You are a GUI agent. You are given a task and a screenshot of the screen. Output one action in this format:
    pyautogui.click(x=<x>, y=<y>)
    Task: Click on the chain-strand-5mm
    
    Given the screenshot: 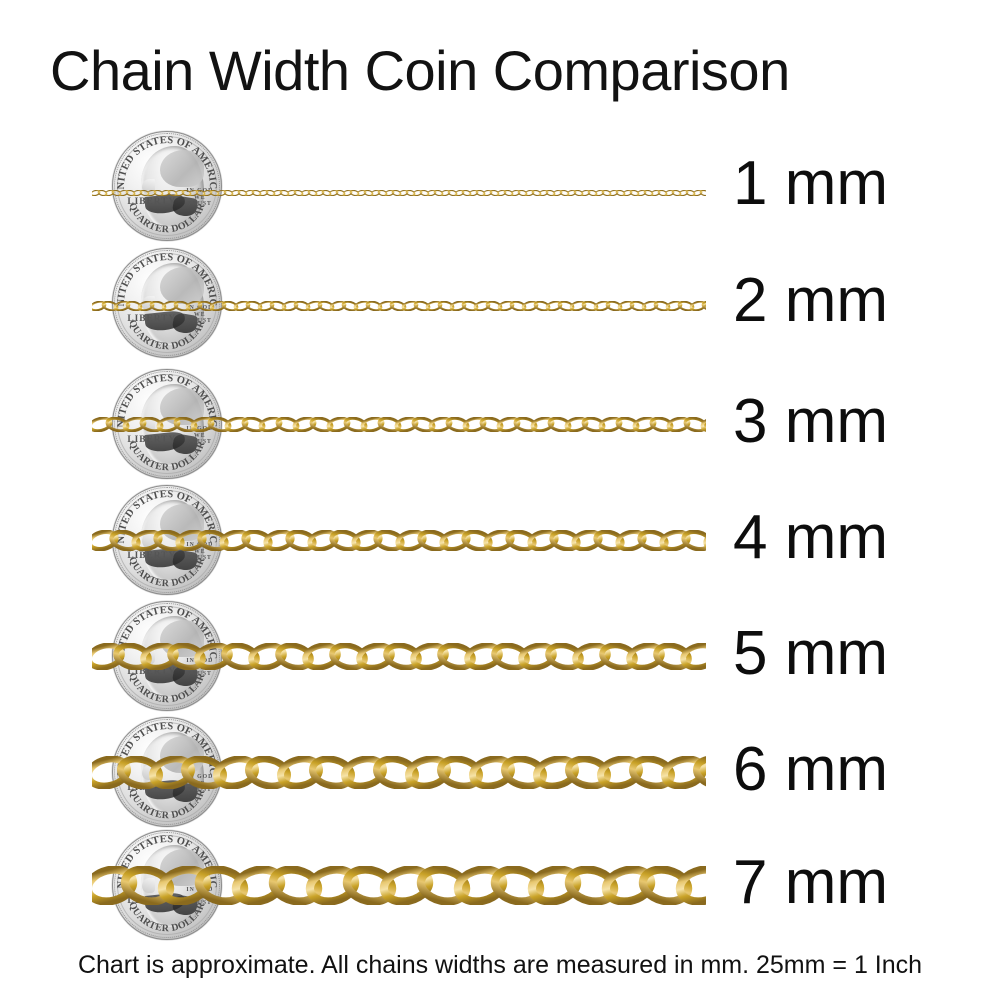 What is the action you would take?
    pyautogui.click(x=399, y=656)
    